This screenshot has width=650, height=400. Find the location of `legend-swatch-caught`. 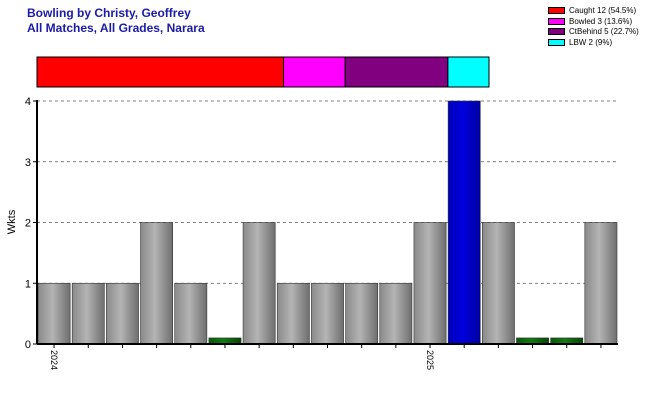

legend-swatch-caught is located at coordinates (556, 10).